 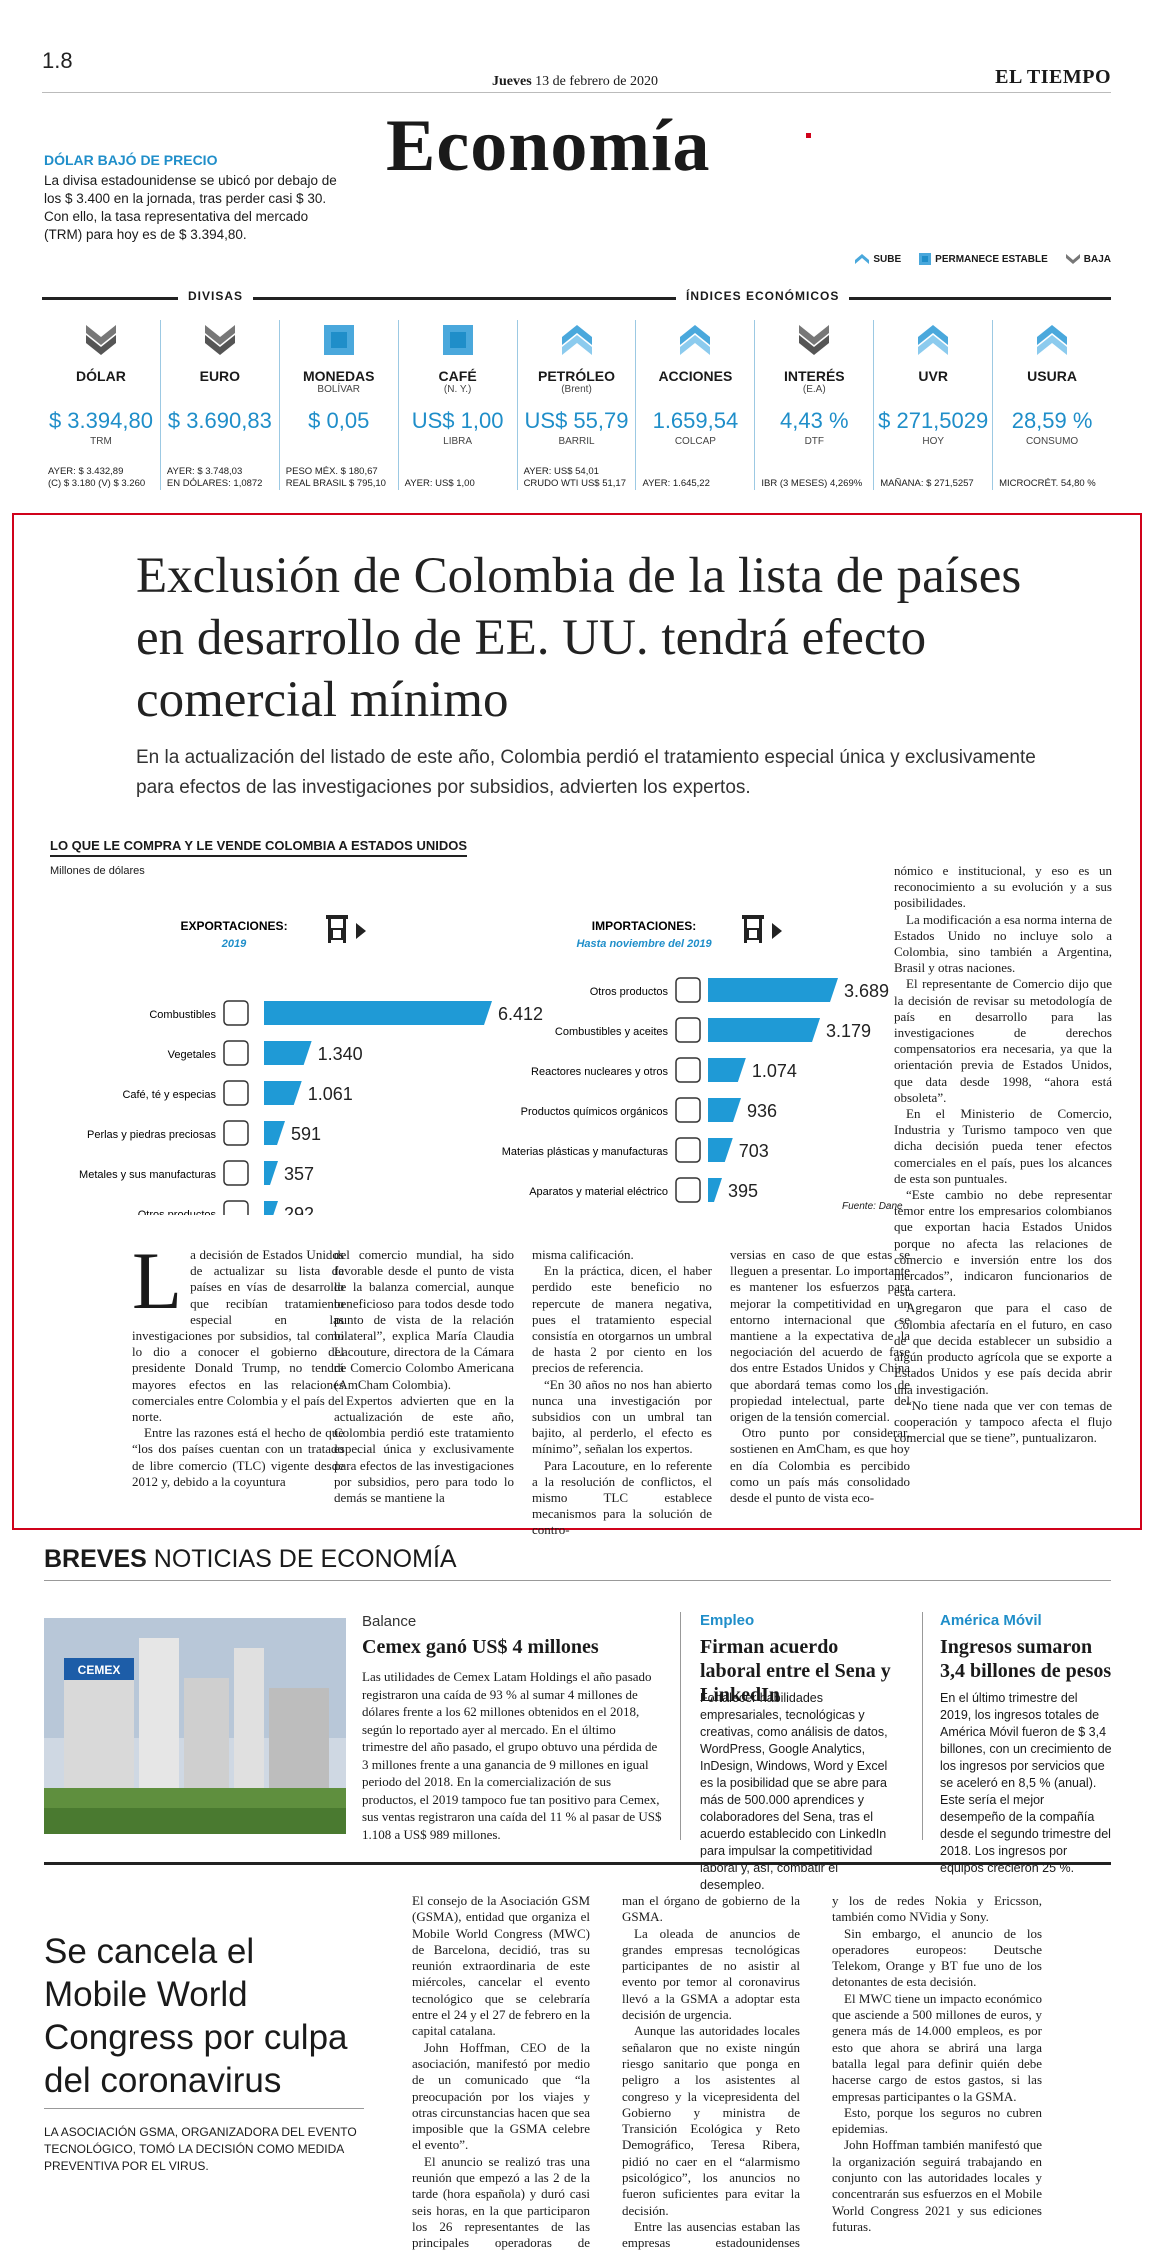 What do you see at coordinates (927, 483) in the screenshot?
I see `indicator-footnote: MAÑANA: $ 271,5257` at bounding box center [927, 483].